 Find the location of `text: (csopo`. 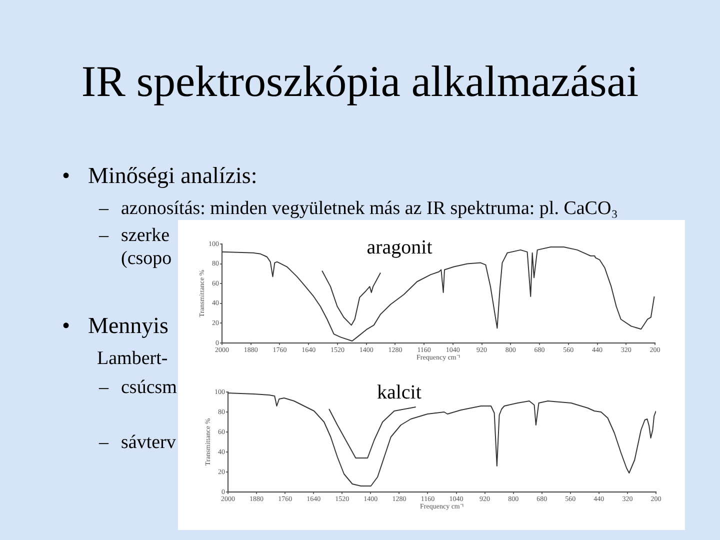

text: (csopo is located at coordinates (146, 259).